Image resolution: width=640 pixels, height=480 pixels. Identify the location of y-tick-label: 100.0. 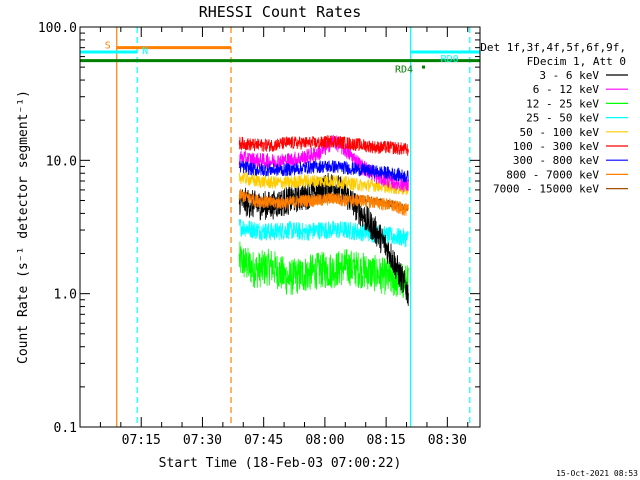
(57, 28).